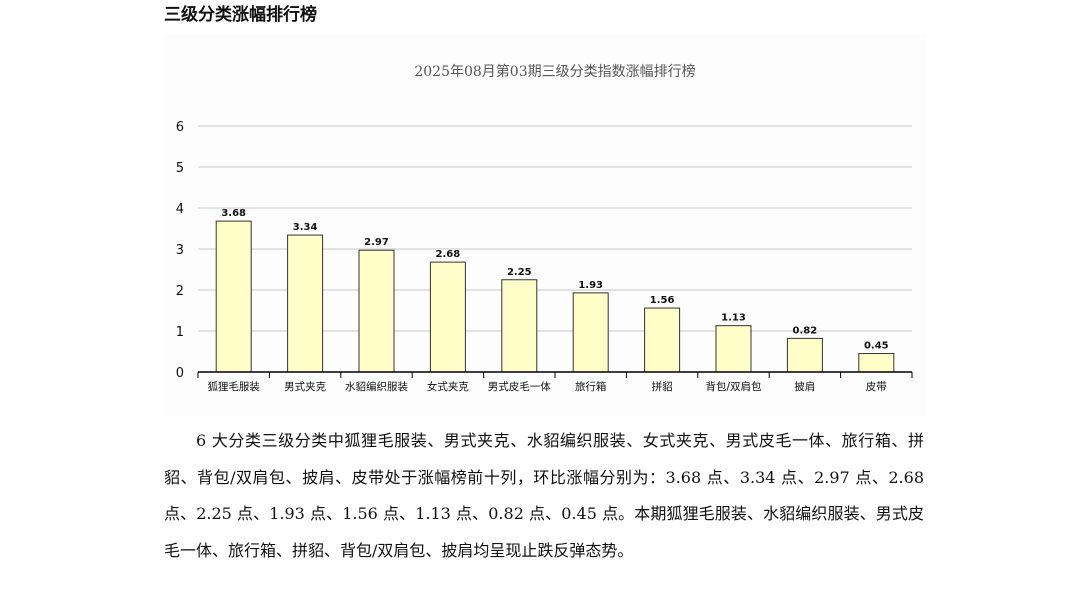  I want to click on x-tick-label: 拼貂, so click(662, 386).